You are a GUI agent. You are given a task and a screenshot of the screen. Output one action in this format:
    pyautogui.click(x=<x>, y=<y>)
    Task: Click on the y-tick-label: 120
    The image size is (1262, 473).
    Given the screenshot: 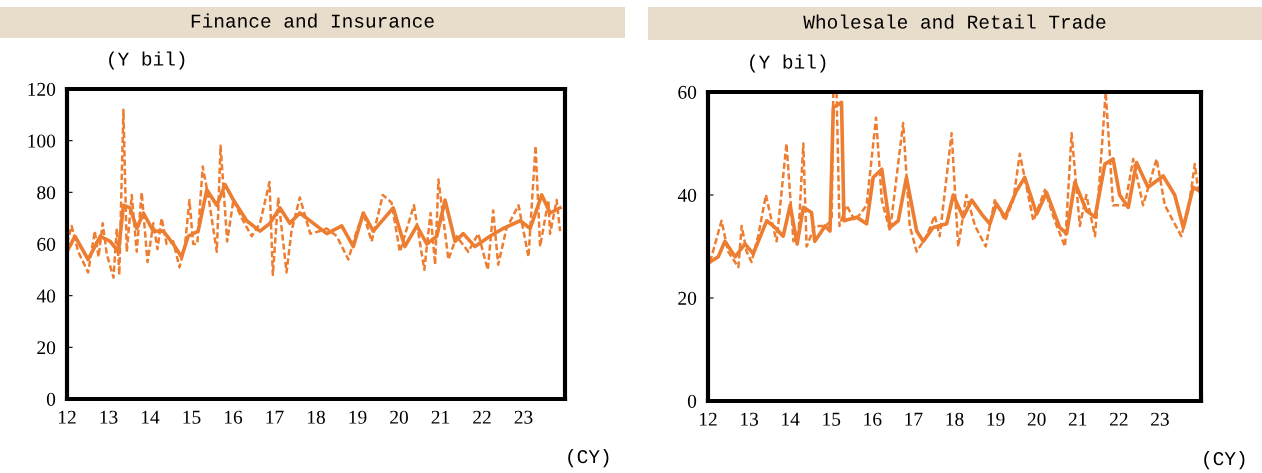 What is the action you would take?
    pyautogui.click(x=42, y=89)
    